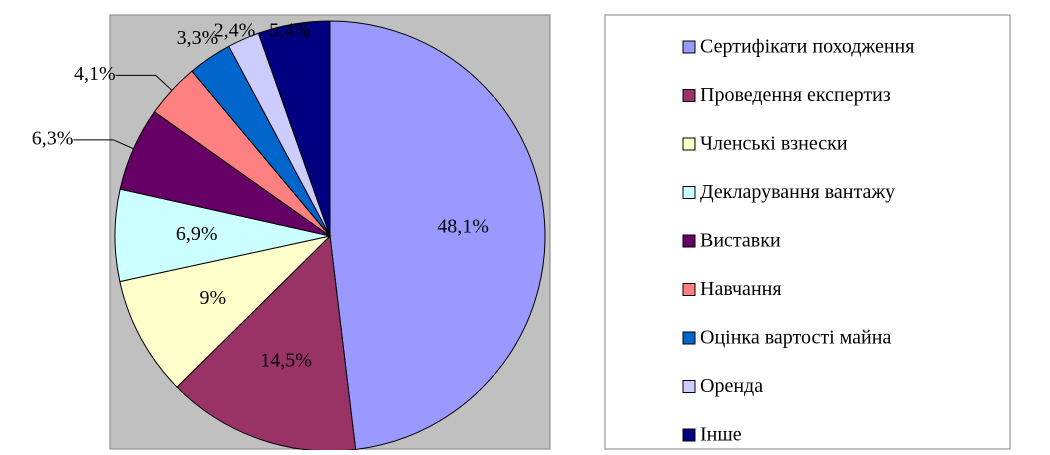 The width and height of the screenshot is (1050, 455). What do you see at coordinates (197, 234) in the screenshot?
I see `data-label: 6,9%` at bounding box center [197, 234].